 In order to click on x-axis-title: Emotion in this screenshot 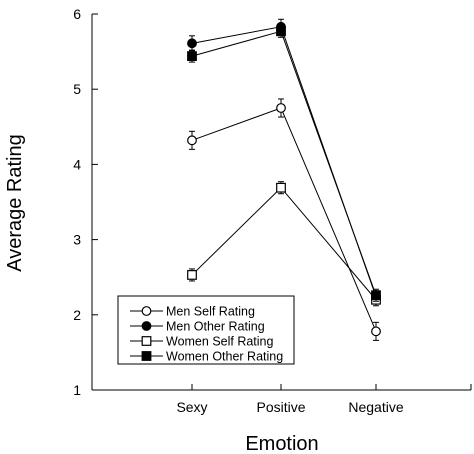, I will do `click(281, 443)`.